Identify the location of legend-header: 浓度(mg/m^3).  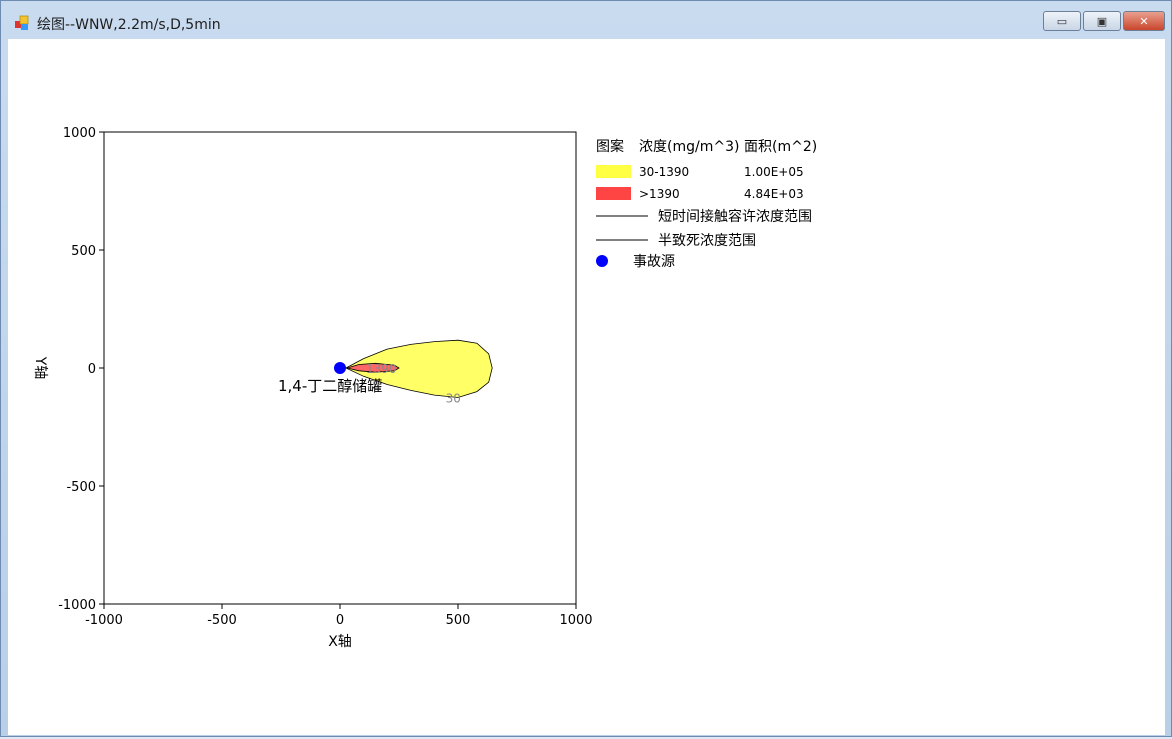
(689, 147).